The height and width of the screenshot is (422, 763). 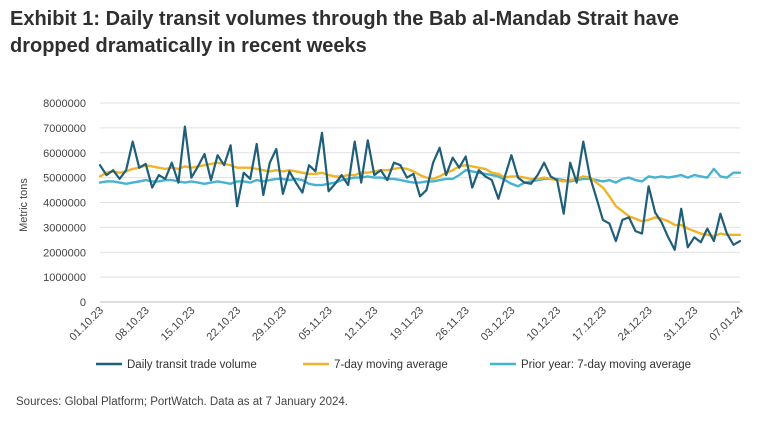 What do you see at coordinates (223, 324) in the screenshot?
I see `x-tick-label: 22.10.23` at bounding box center [223, 324].